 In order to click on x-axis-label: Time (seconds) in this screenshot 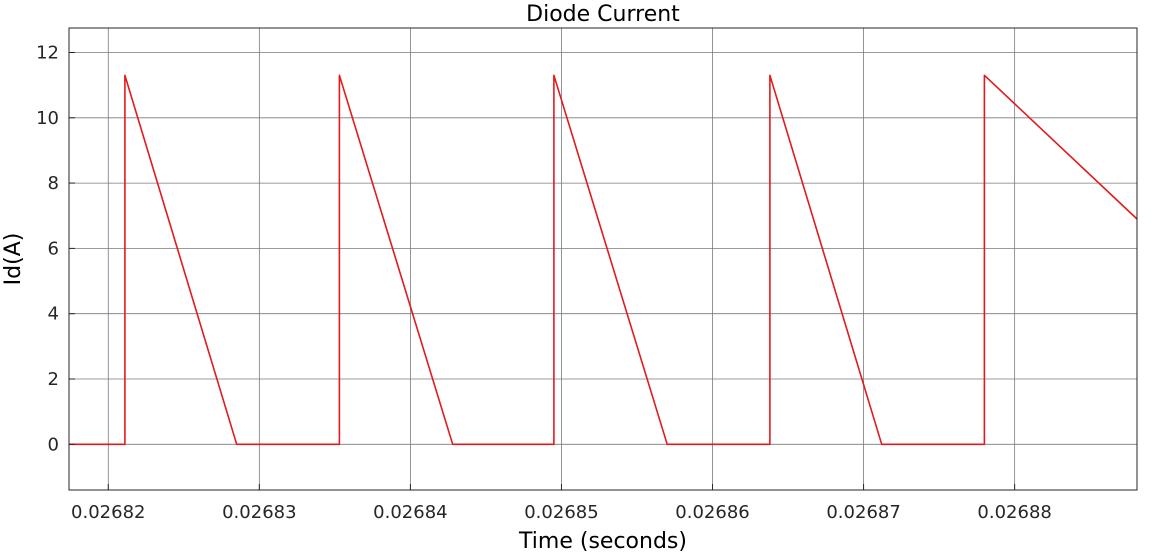, I will do `click(602, 541)`.